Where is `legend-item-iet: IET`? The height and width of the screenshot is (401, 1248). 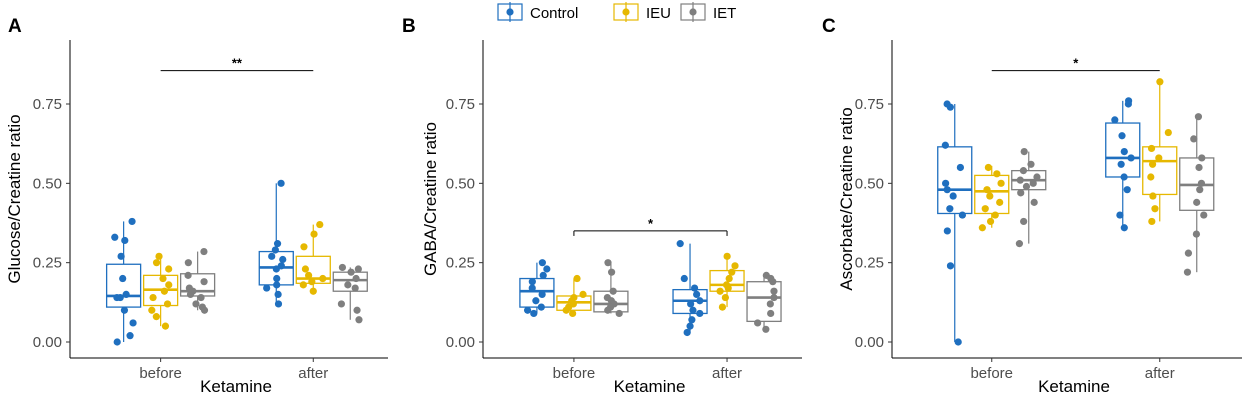 legend-item-iet: IET is located at coordinates (708, 12).